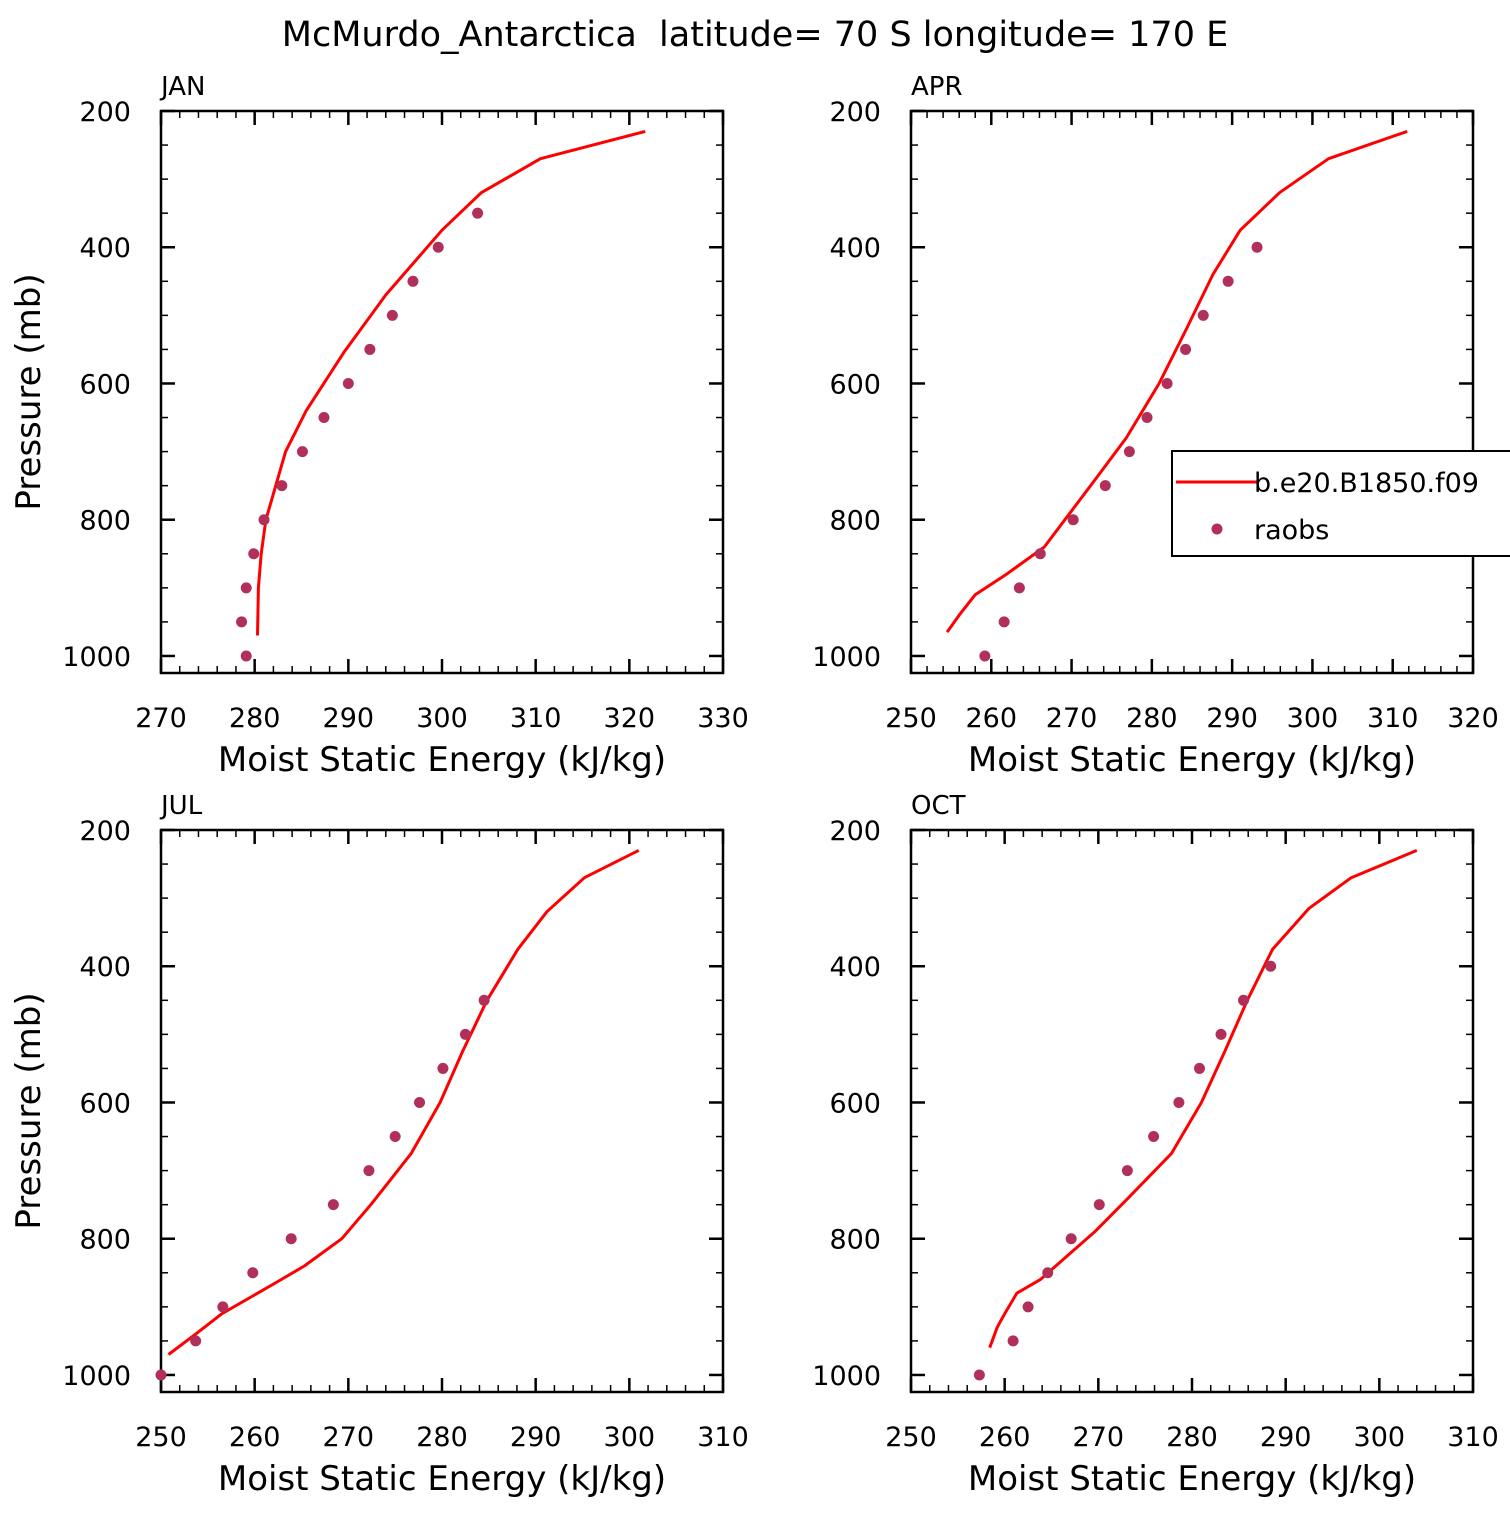 This screenshot has height=1515, width=1510. What do you see at coordinates (182, 87) in the screenshot?
I see `panel-title: JAN` at bounding box center [182, 87].